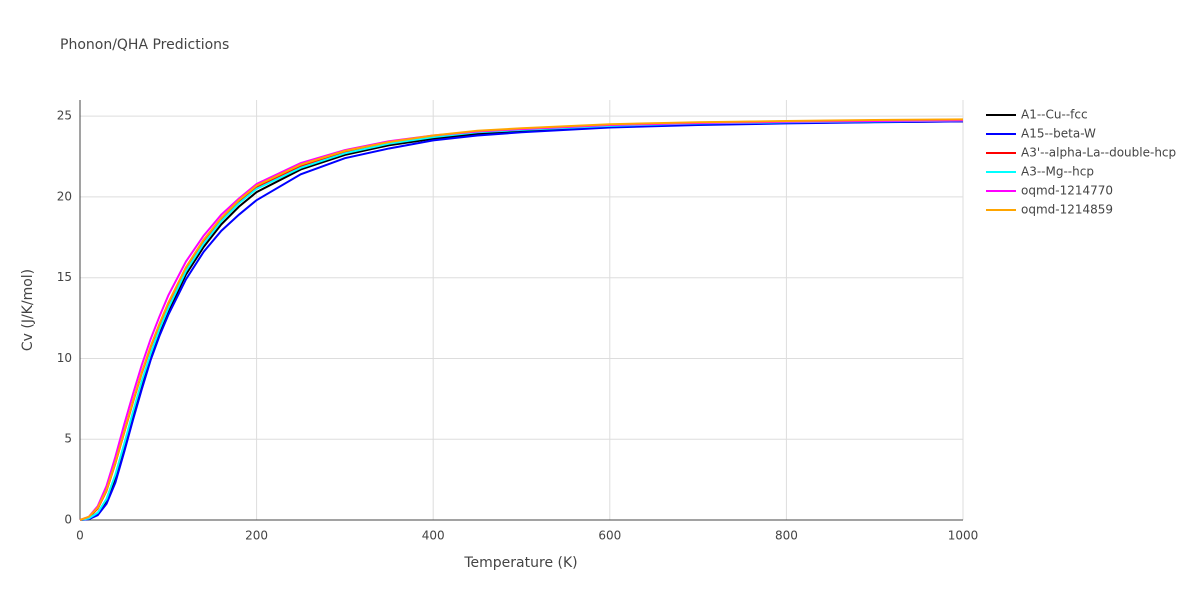  Describe the element at coordinates (786, 536) in the screenshot. I see `x-tick-label: 800` at that location.